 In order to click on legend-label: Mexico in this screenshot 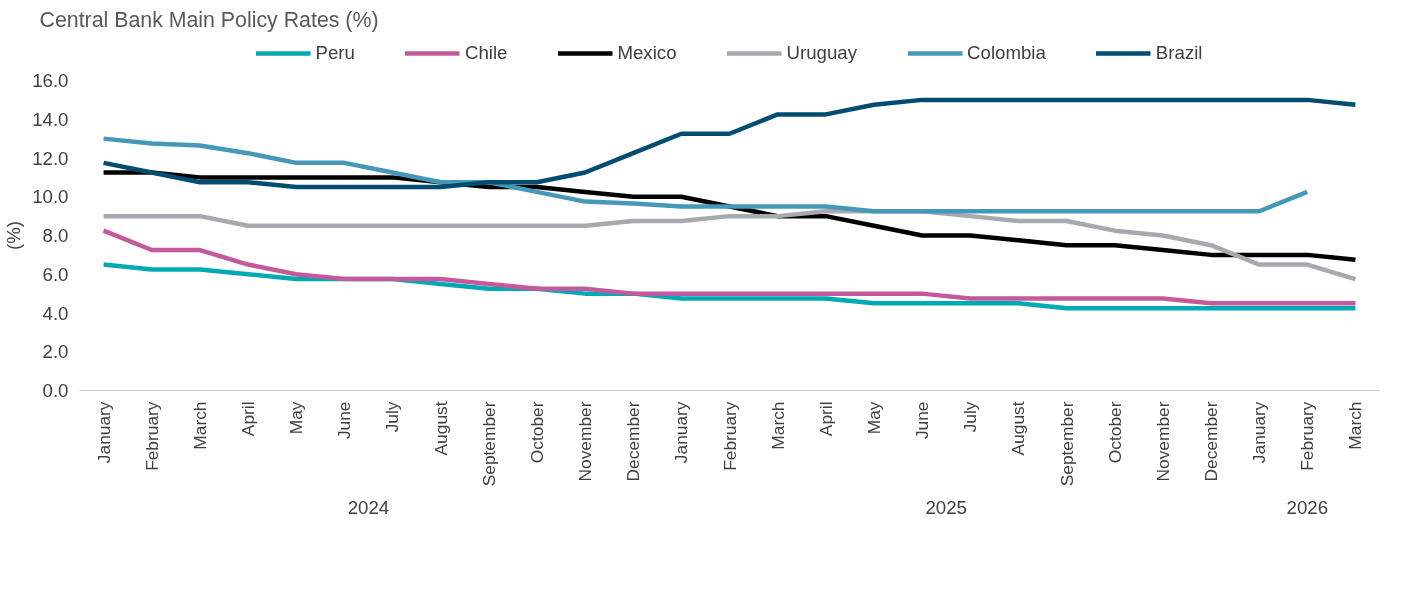, I will do `click(647, 53)`.